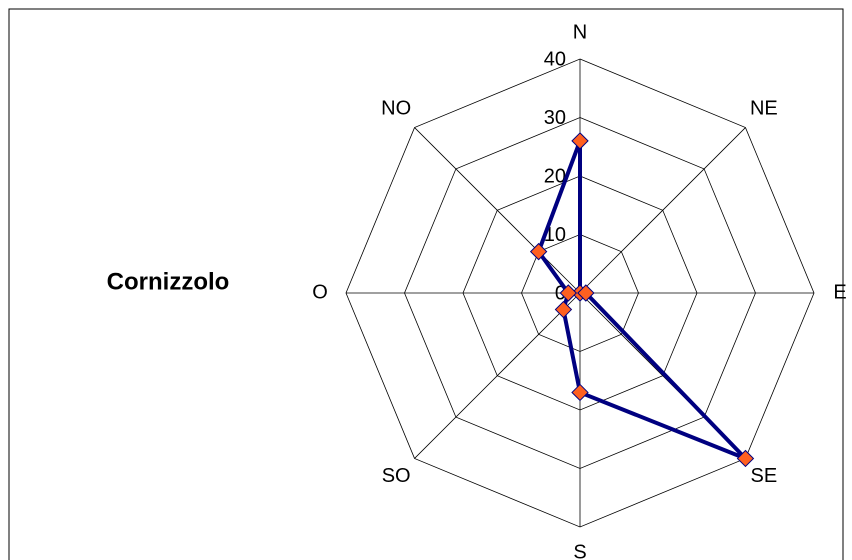 Image resolution: width=852 pixels, height=560 pixels. Describe the element at coordinates (396, 108) in the screenshot. I see `category-label: NO` at that location.